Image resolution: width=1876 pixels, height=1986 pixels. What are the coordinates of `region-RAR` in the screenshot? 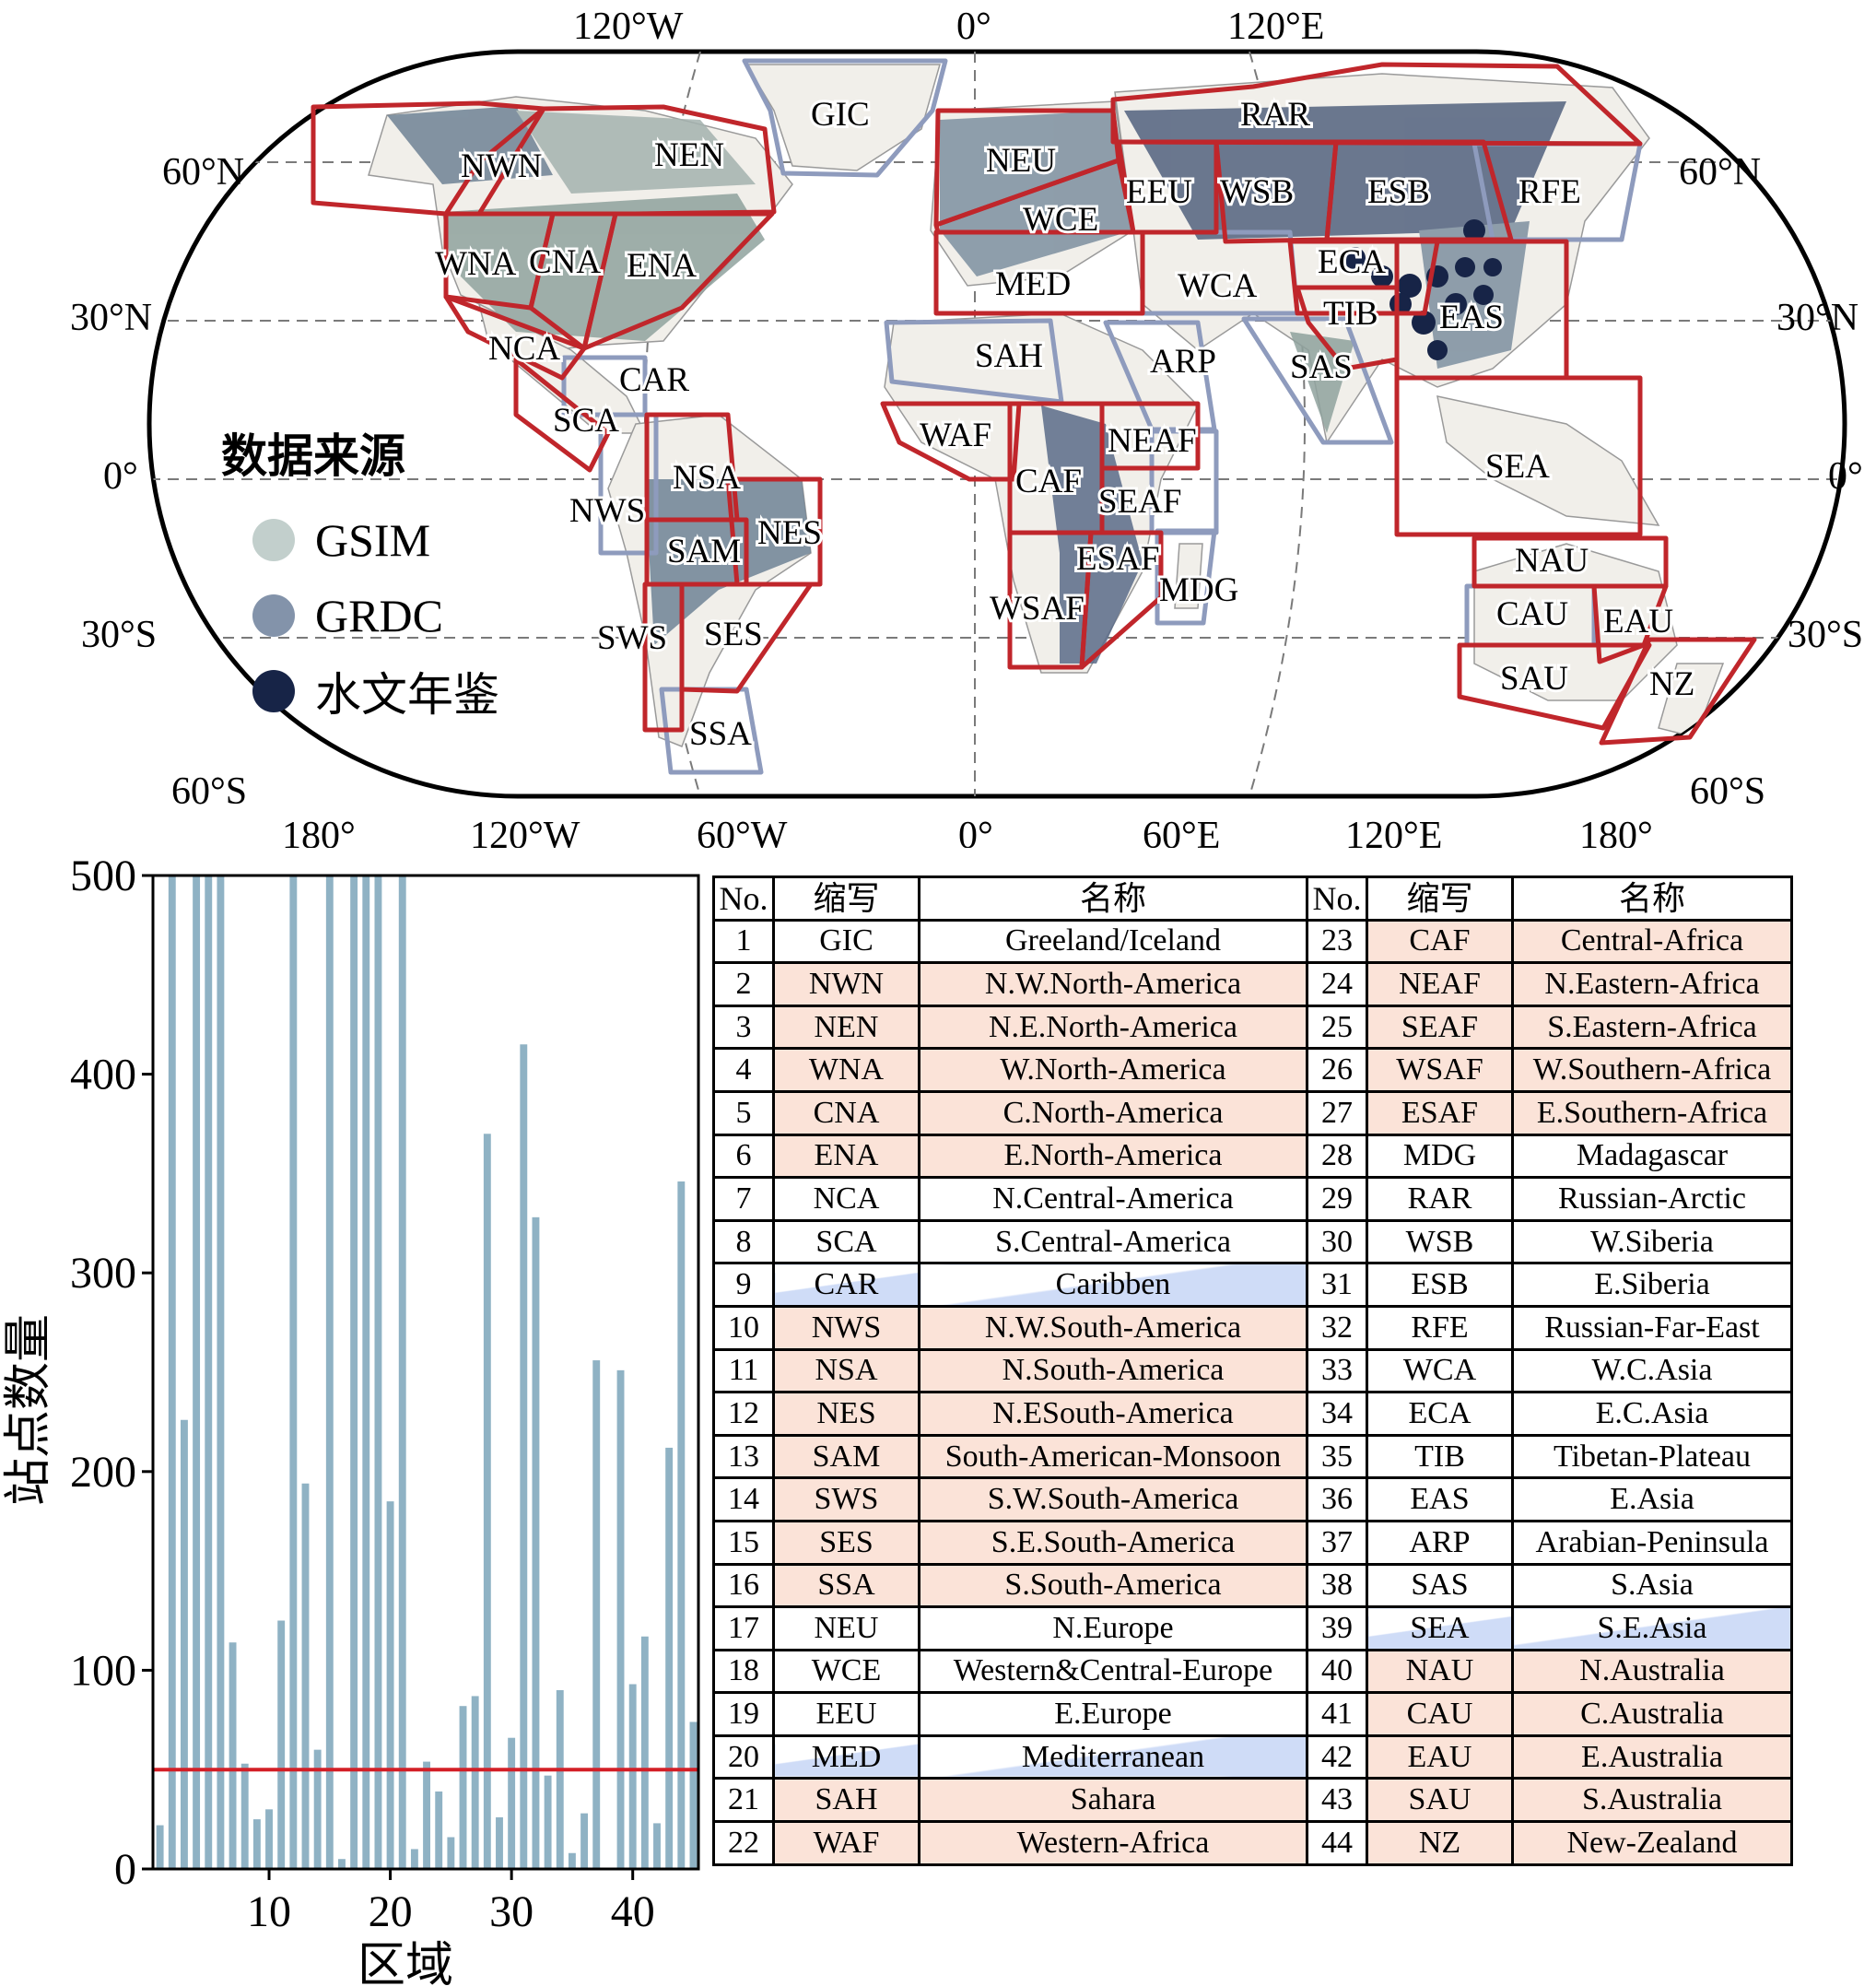 It's located at (1376, 104).